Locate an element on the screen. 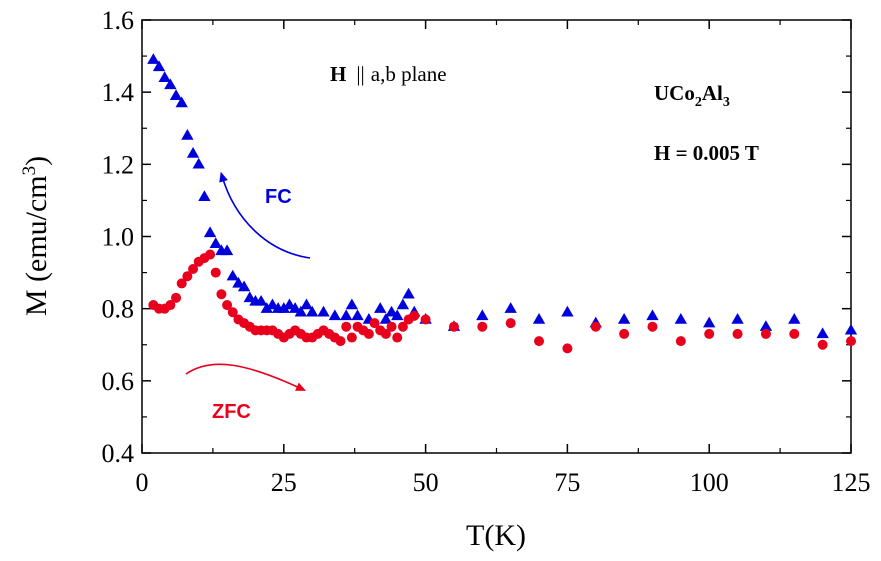  y-axis-title-main: M (emu/cm is located at coordinates (36, 245).